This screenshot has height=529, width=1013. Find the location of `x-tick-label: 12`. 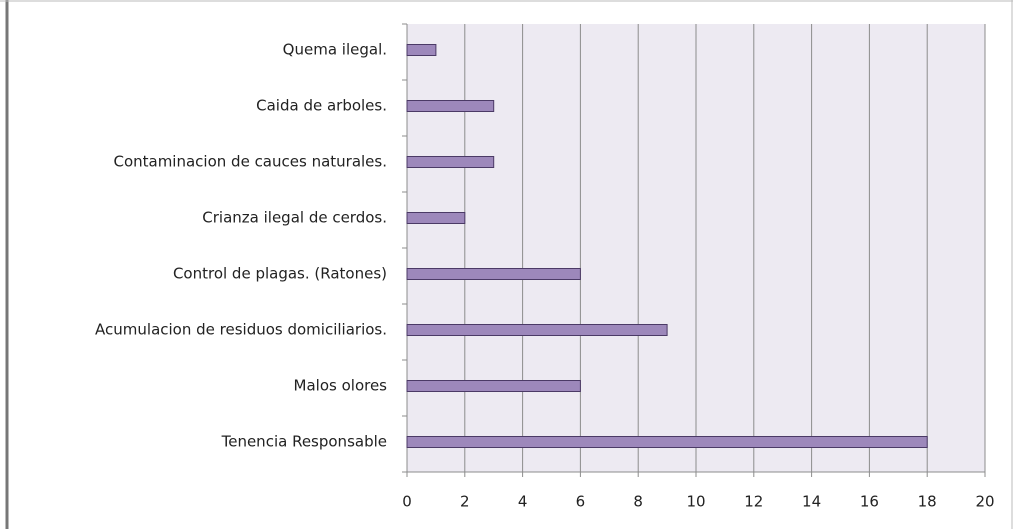

x-tick-label: 12 is located at coordinates (753, 502).